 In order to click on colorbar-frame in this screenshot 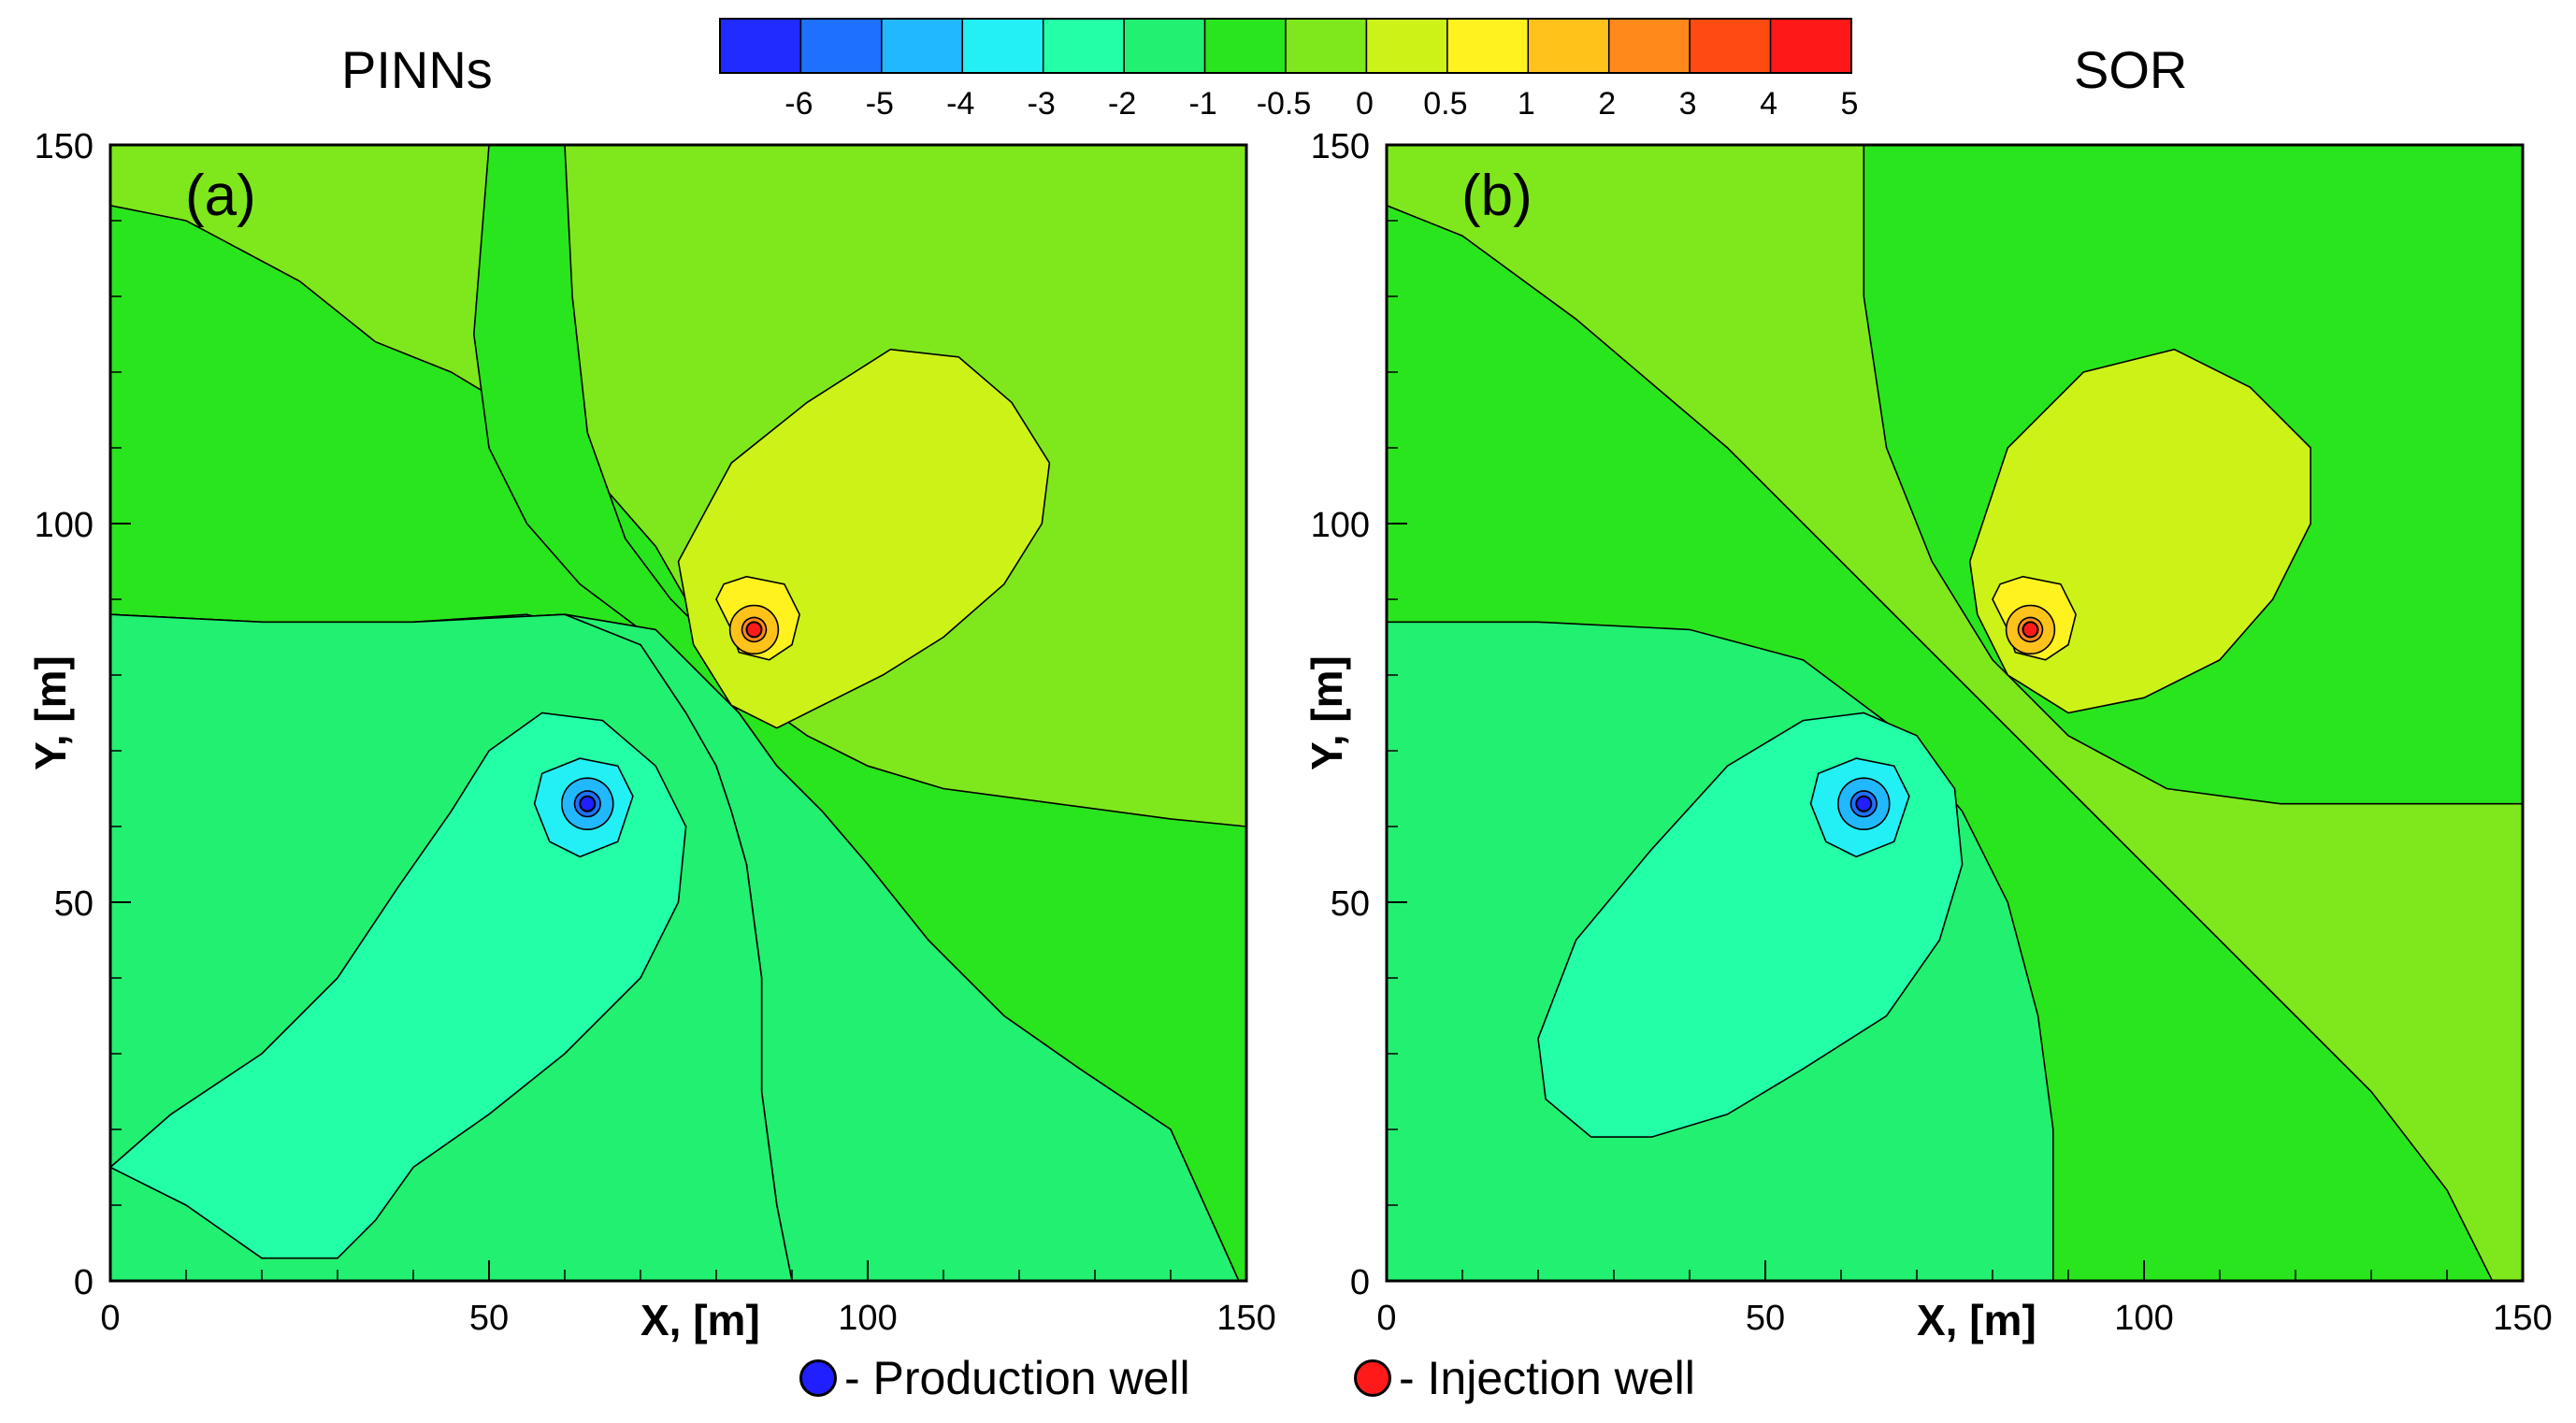, I will do `click(1286, 46)`.